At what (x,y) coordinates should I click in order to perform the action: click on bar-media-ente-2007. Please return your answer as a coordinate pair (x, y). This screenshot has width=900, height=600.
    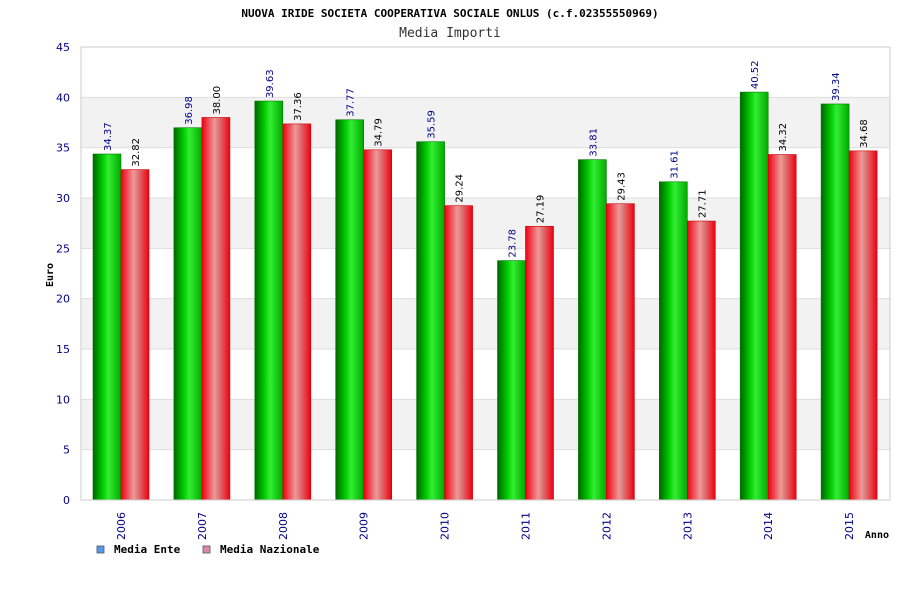
    Looking at the image, I should click on (188, 314).